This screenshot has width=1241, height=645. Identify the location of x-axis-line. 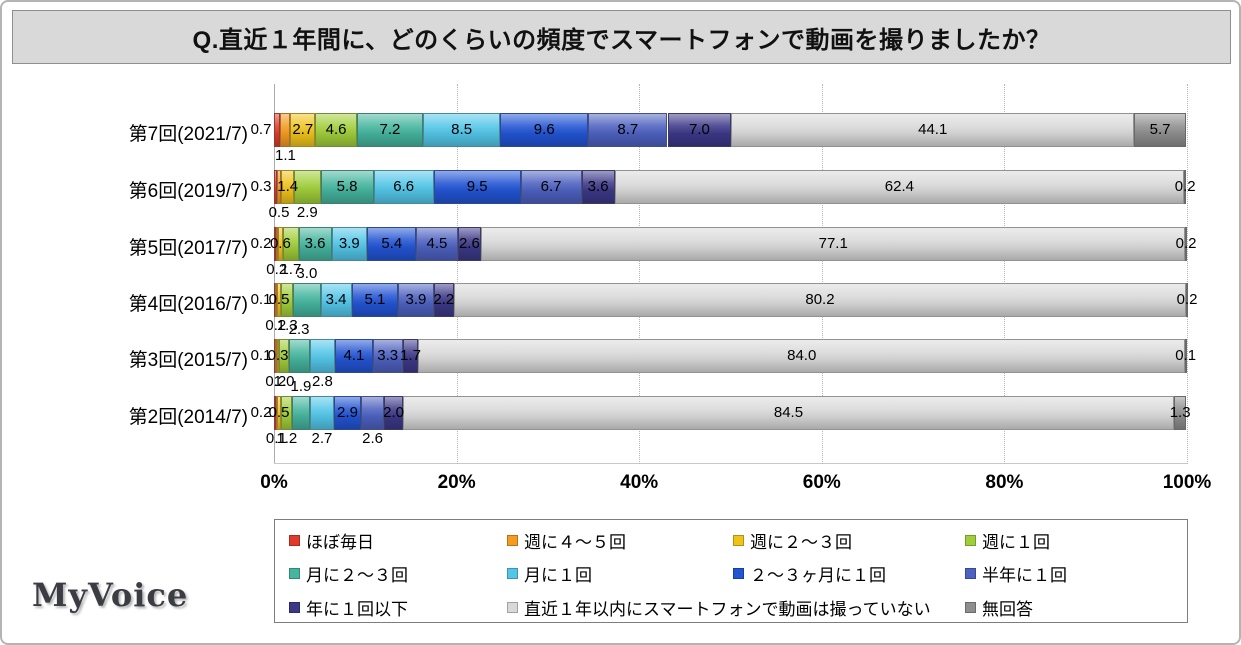
(730, 463).